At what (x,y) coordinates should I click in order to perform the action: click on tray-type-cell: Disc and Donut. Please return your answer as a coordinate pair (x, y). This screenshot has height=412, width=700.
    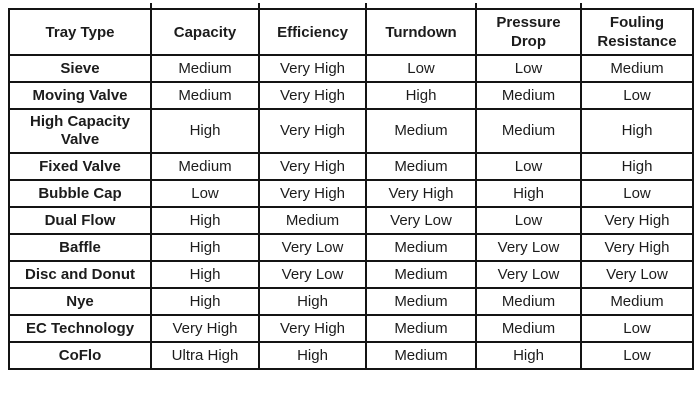
    Looking at the image, I should click on (80, 274).